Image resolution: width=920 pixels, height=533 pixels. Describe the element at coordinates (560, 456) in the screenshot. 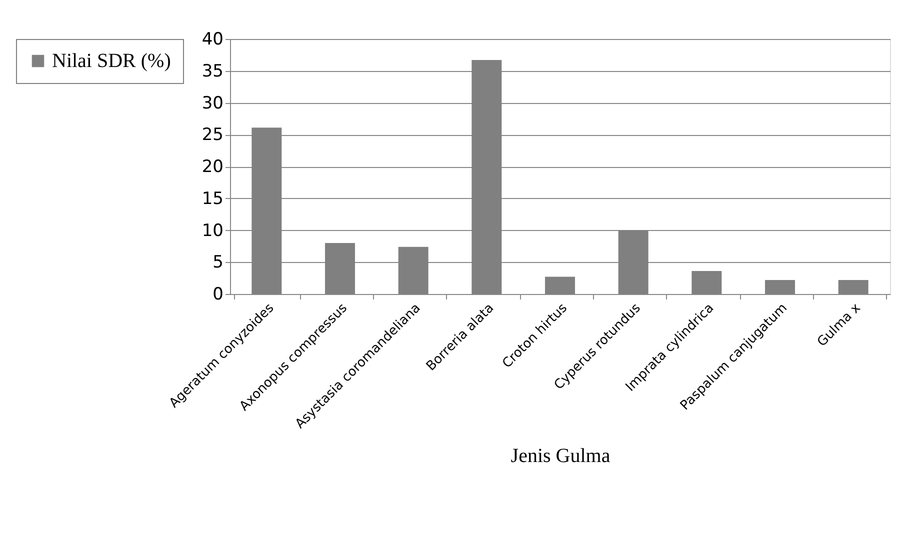

I see `x-axis-title: Jenis Gulma` at that location.